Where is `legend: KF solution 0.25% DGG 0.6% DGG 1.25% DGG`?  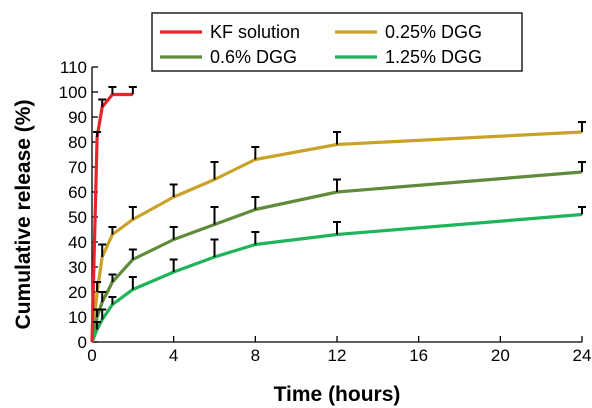 legend: KF solution 0.25% DGG 0.6% DGG 1.25% DGG is located at coordinates (337, 42).